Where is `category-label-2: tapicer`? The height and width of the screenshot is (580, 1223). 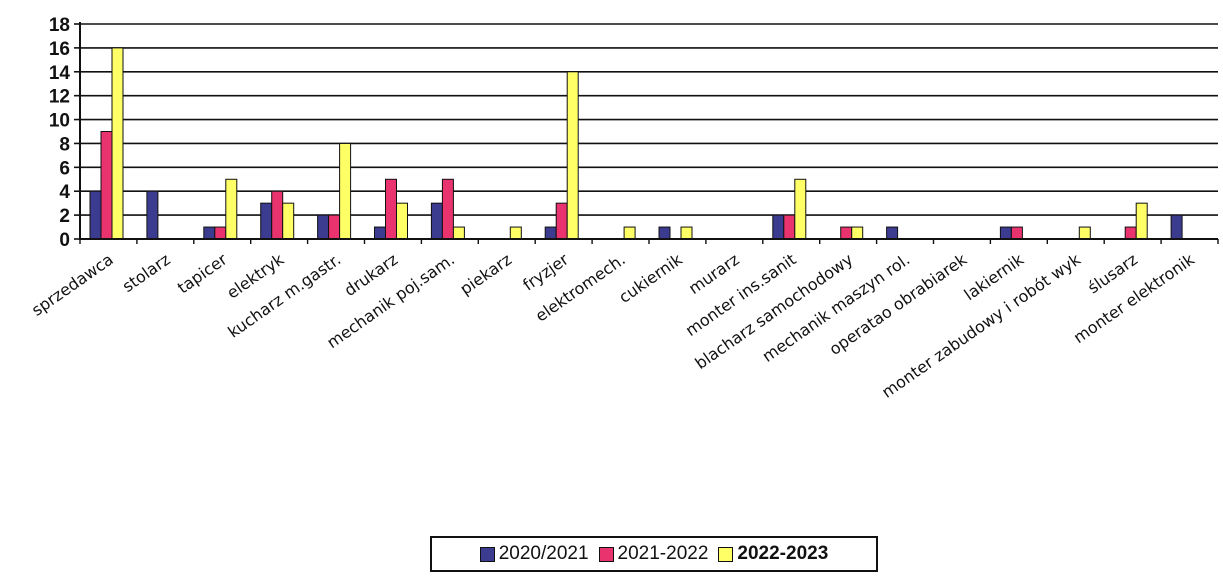 category-label-2: tapicer is located at coordinates (202, 273).